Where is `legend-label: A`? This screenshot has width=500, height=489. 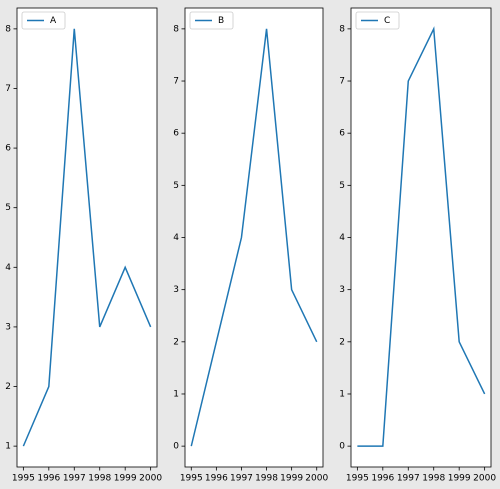 legend-label: A is located at coordinates (53, 21).